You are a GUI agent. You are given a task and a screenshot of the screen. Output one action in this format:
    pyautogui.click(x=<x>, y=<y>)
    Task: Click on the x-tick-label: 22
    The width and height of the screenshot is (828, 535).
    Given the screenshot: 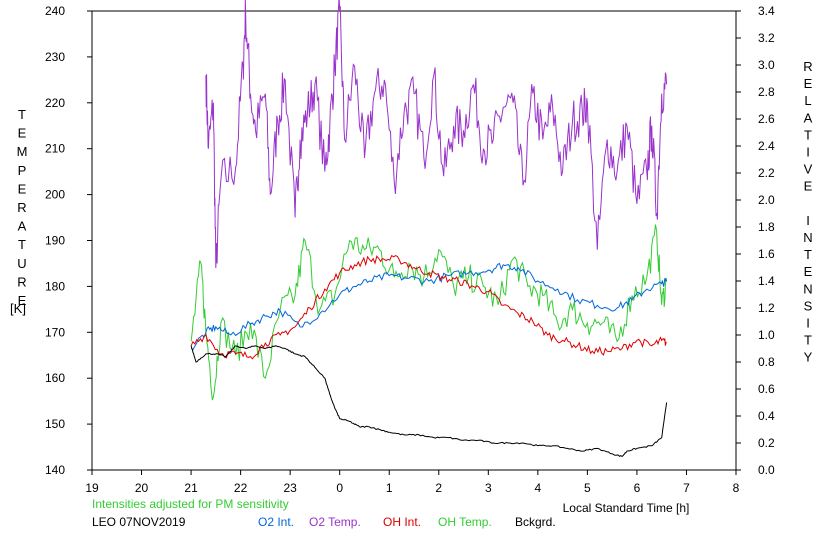 What is the action you would take?
    pyautogui.click(x=241, y=488)
    